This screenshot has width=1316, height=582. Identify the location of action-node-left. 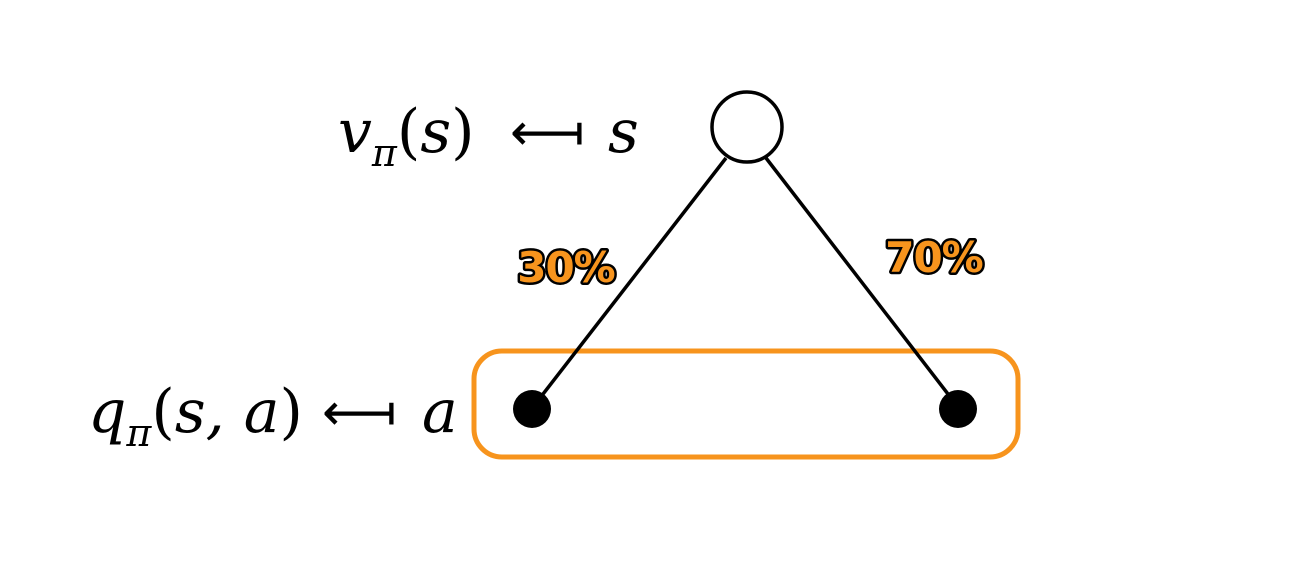
(532, 409).